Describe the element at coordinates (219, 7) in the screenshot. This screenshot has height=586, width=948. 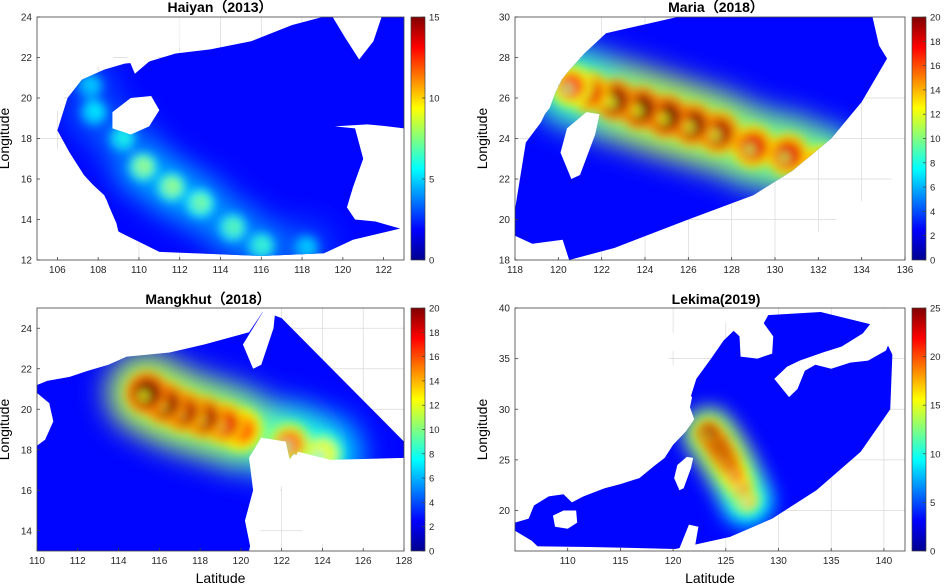
I see `panel-title: Haiyan（2013）` at that location.